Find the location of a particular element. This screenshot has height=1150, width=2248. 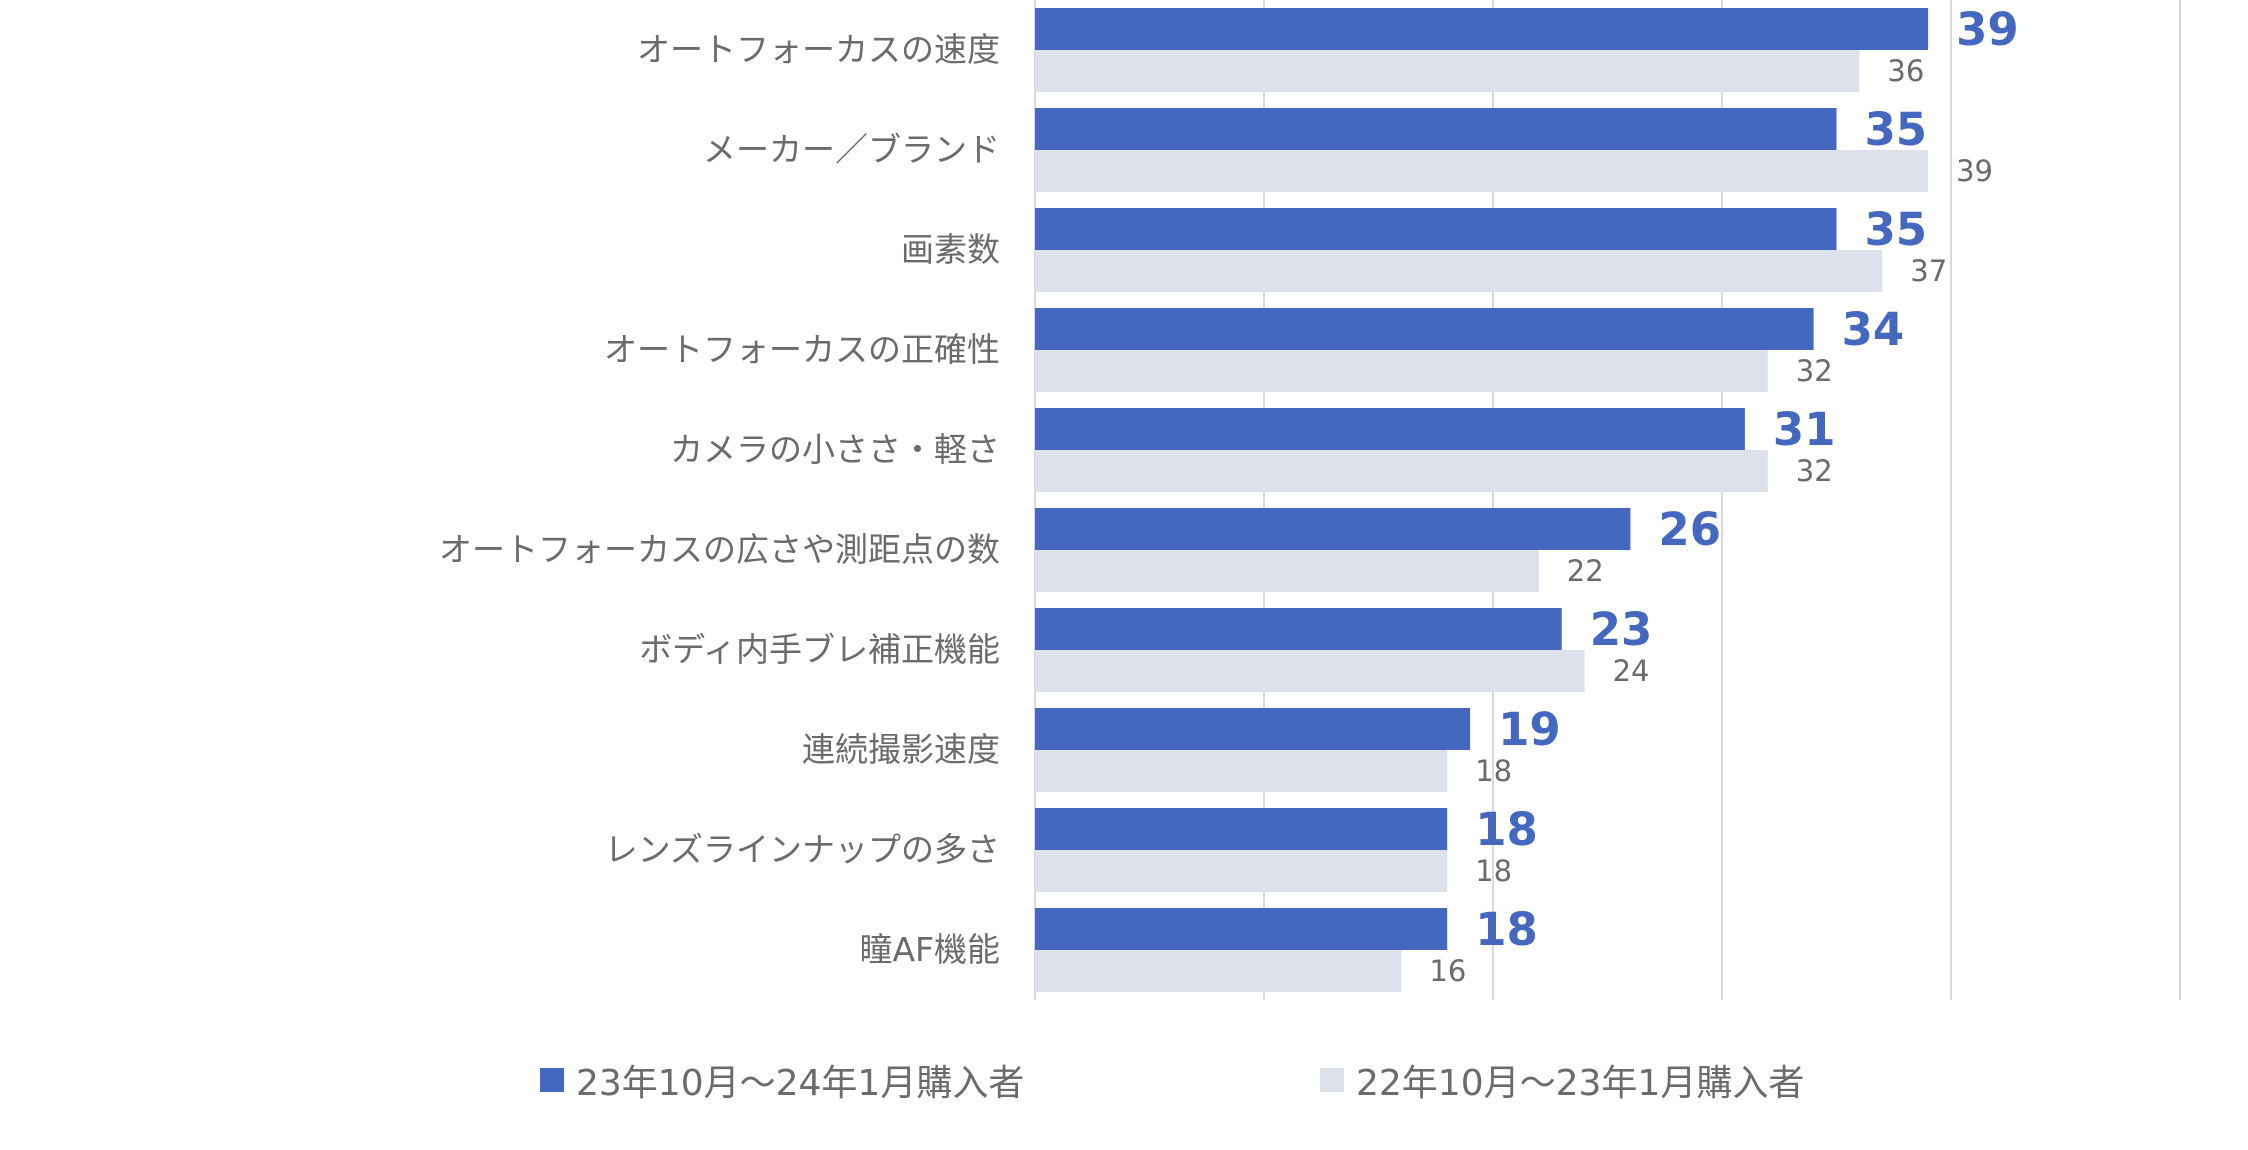

category-label: レンズラインナップの多さ is located at coordinates (802, 849).